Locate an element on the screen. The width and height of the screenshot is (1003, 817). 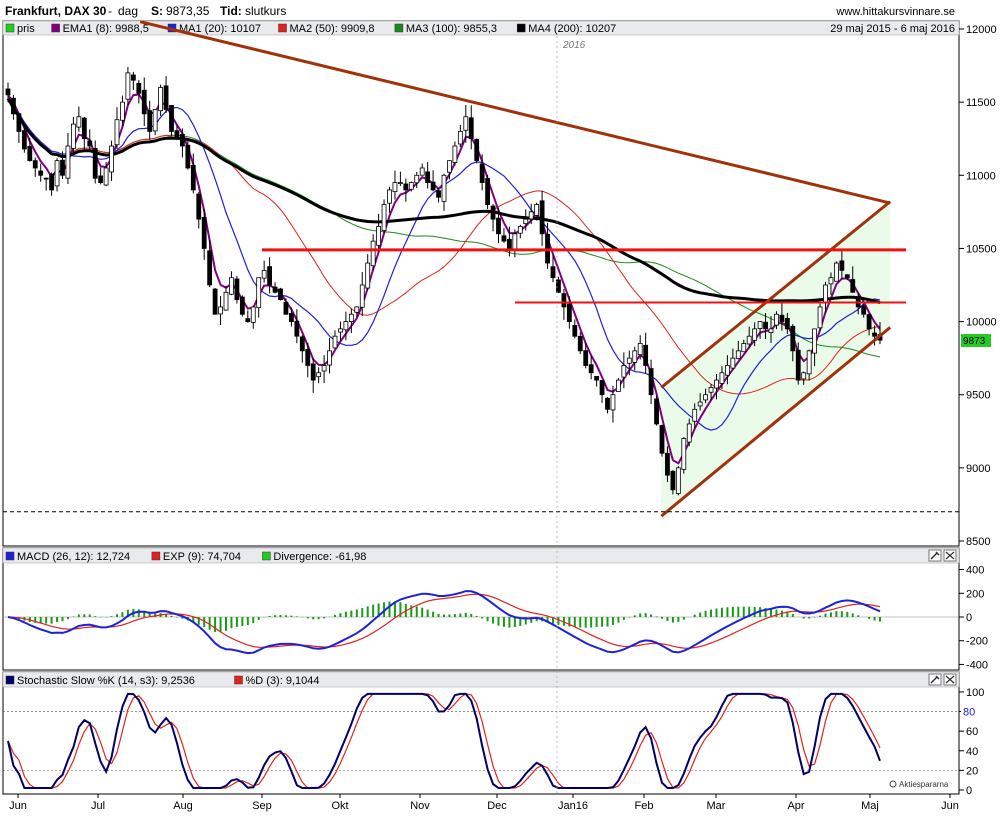
legend-label: EXP (9): 74,704 is located at coordinates (202, 557).